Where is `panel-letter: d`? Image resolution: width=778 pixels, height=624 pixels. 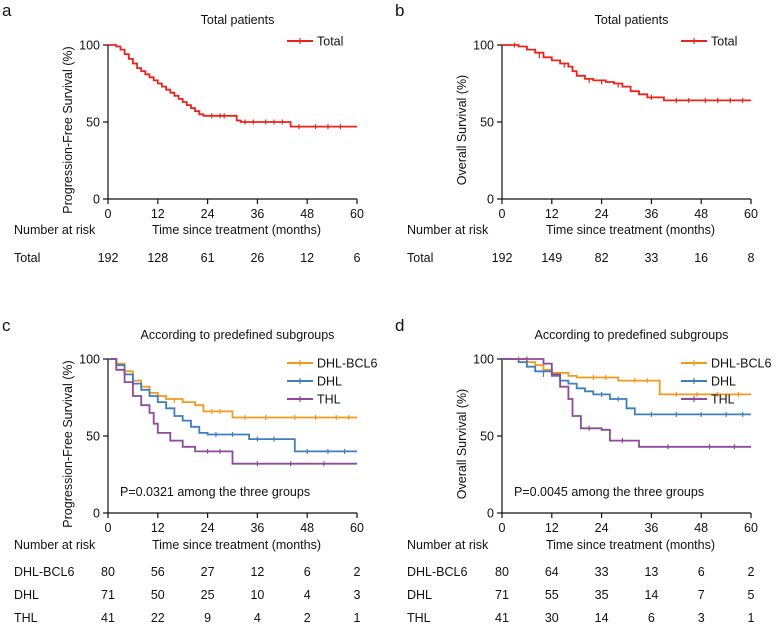
panel-letter: d is located at coordinates (399, 325).